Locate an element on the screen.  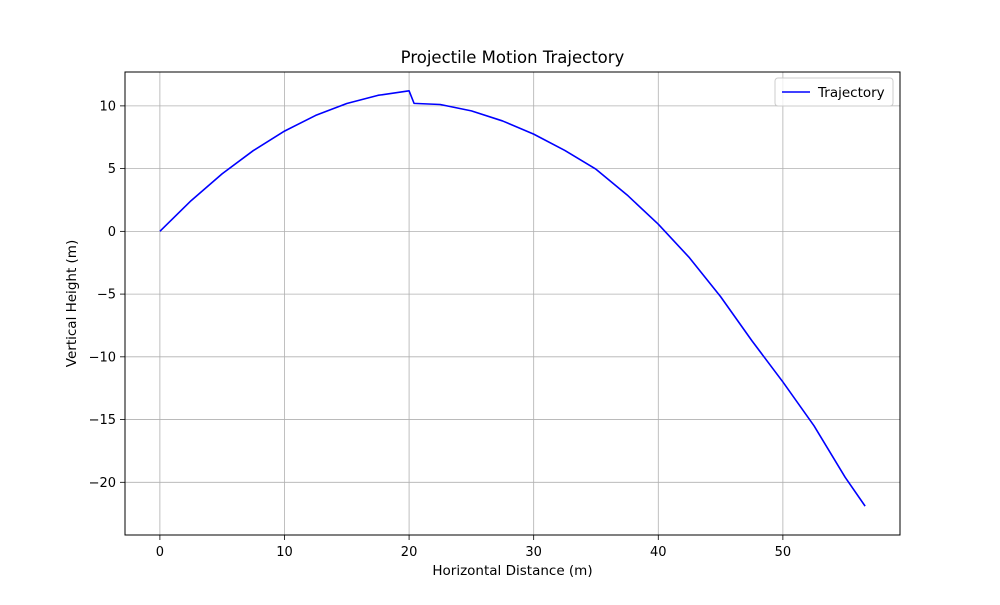
y-tick-label: −20 is located at coordinates (102, 483).